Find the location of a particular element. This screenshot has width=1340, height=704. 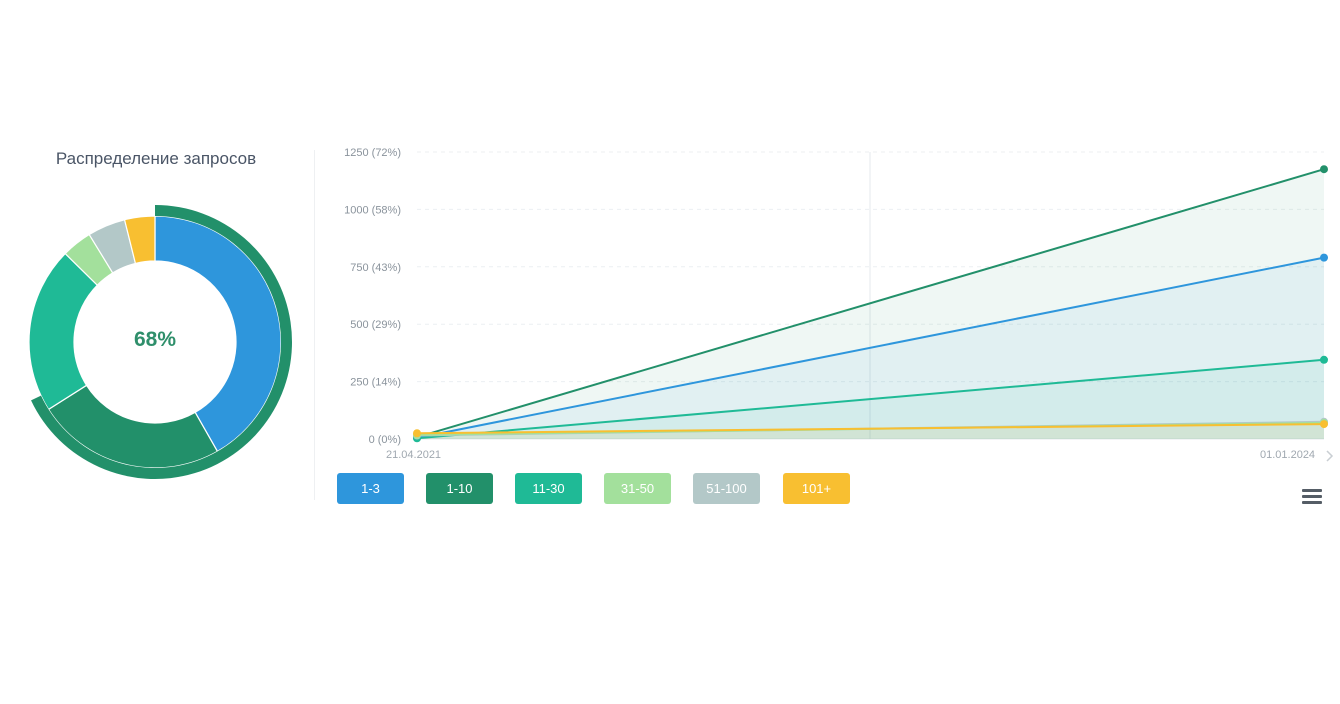

y-tick-label: 750 (43%) is located at coordinates (375, 268).